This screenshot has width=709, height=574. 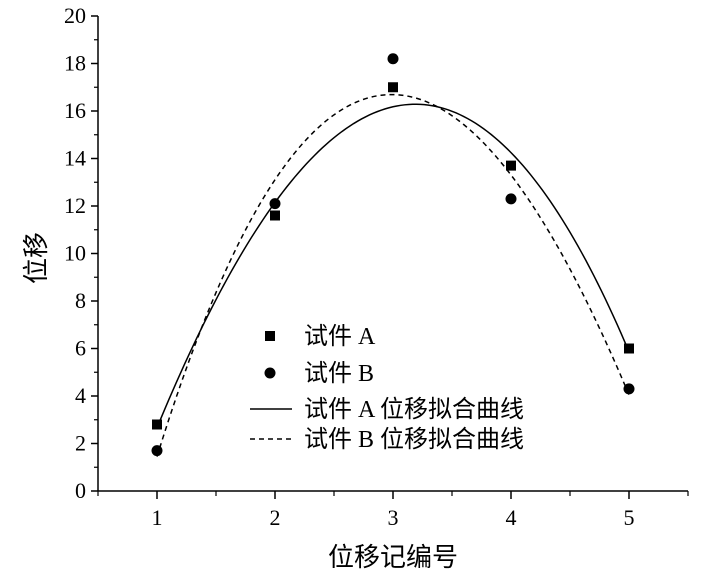 I want to click on legend-label-fit-b: 试件 B 位移拟合曲线, so click(x=414, y=439).